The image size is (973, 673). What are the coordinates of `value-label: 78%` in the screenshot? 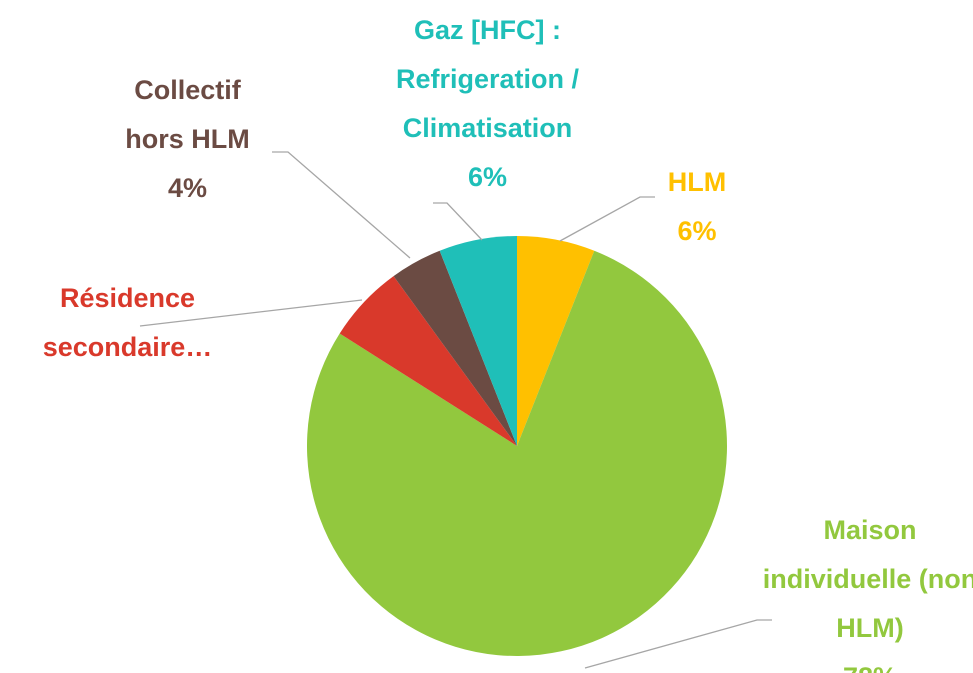 It's located at (866, 663).